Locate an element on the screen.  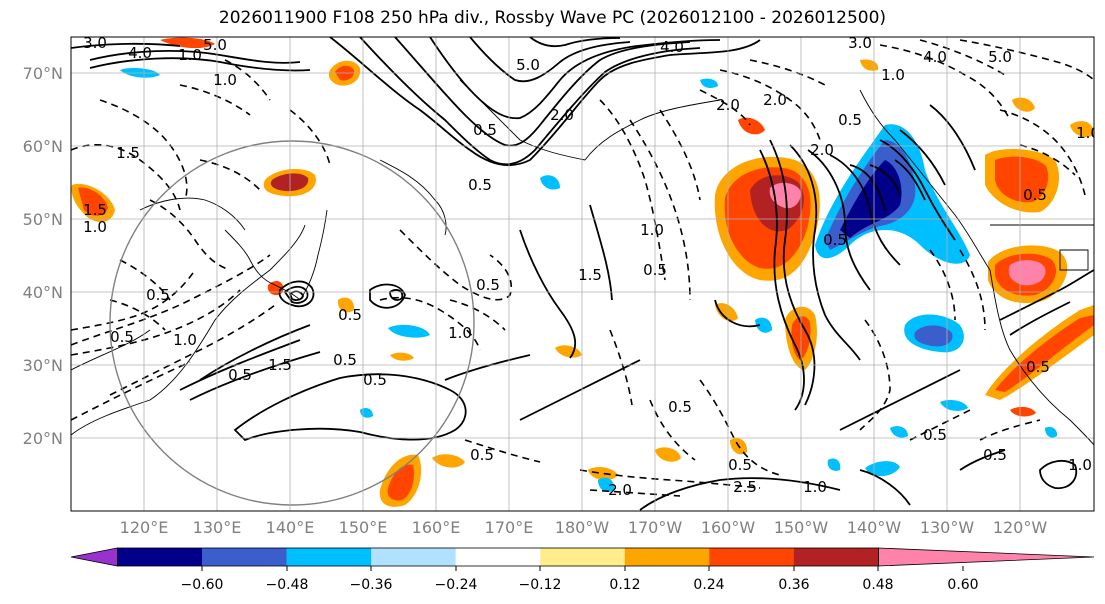
colorbar-ticks is located at coordinates (582, 568).